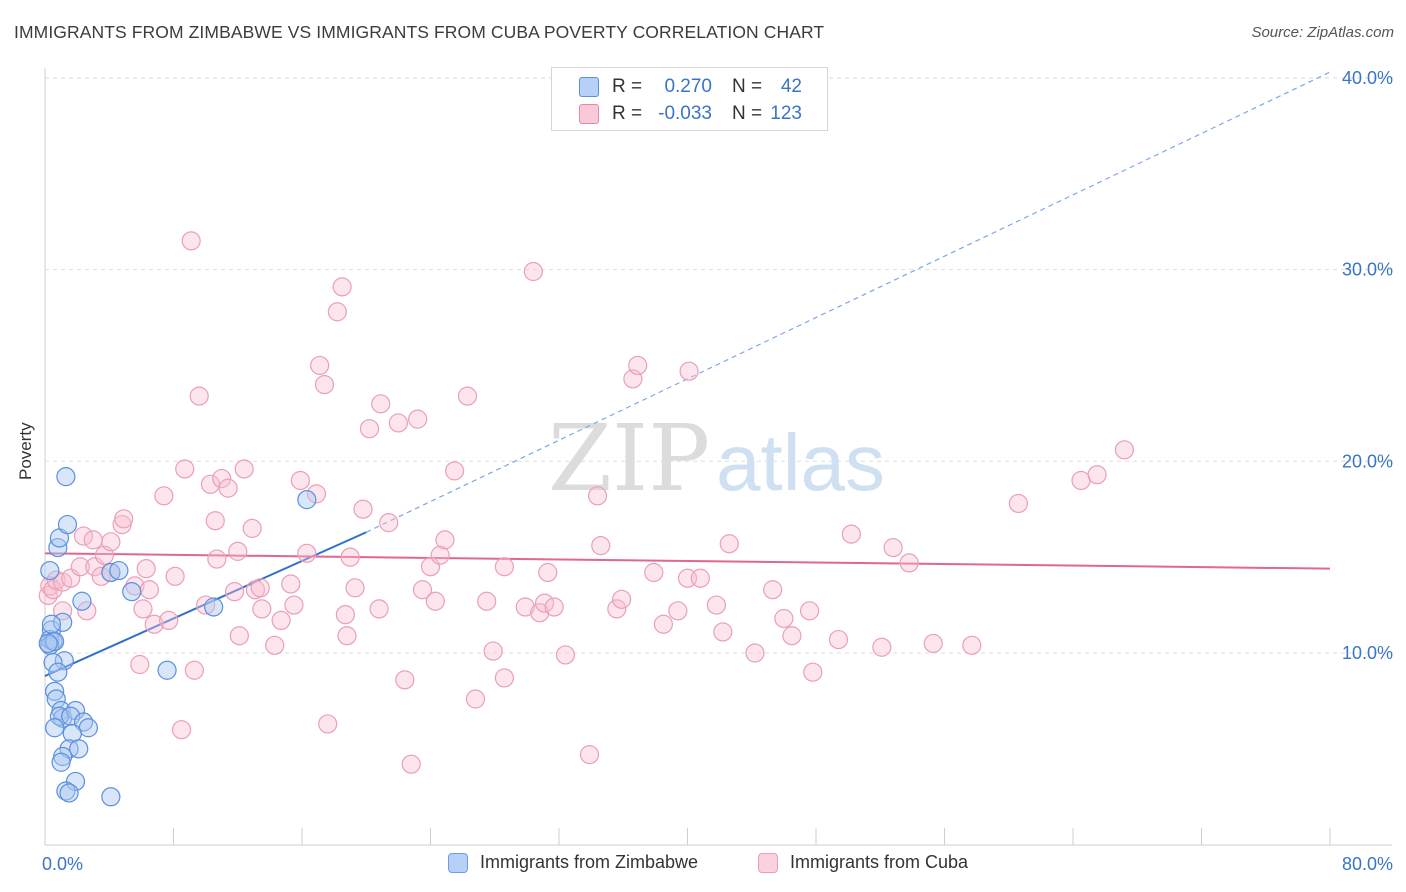 This screenshot has height=892, width=1406. Describe the element at coordinates (1367, 461) in the screenshot. I see `y-tick-label: 20.0%` at that location.